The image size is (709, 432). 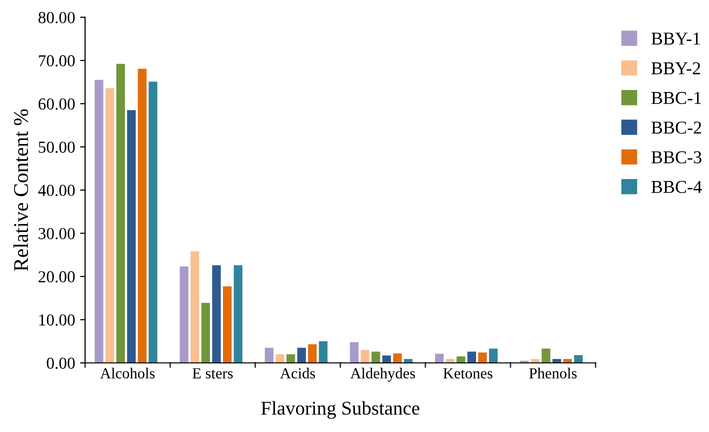 What do you see at coordinates (56, 18) in the screenshot?
I see `y-tick-label: 80.00` at bounding box center [56, 18].